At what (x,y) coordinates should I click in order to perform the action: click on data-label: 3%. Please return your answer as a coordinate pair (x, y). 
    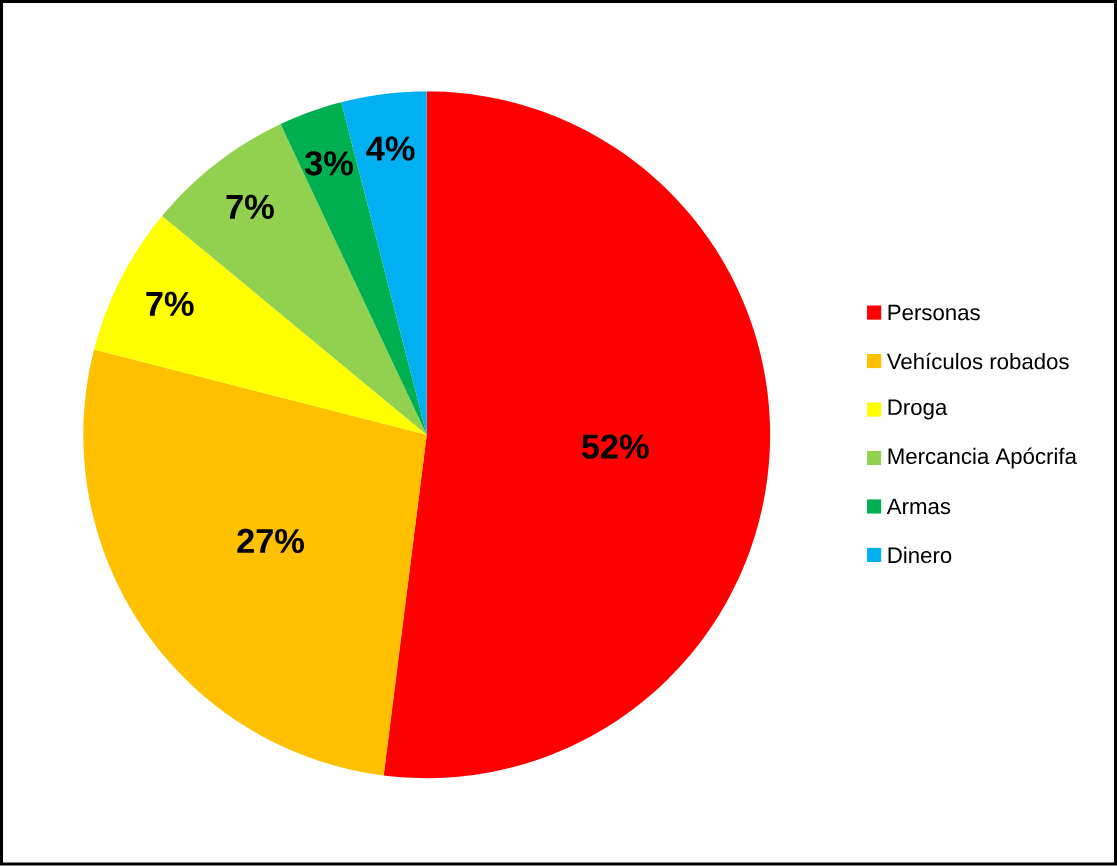
    Looking at the image, I should click on (328, 163).